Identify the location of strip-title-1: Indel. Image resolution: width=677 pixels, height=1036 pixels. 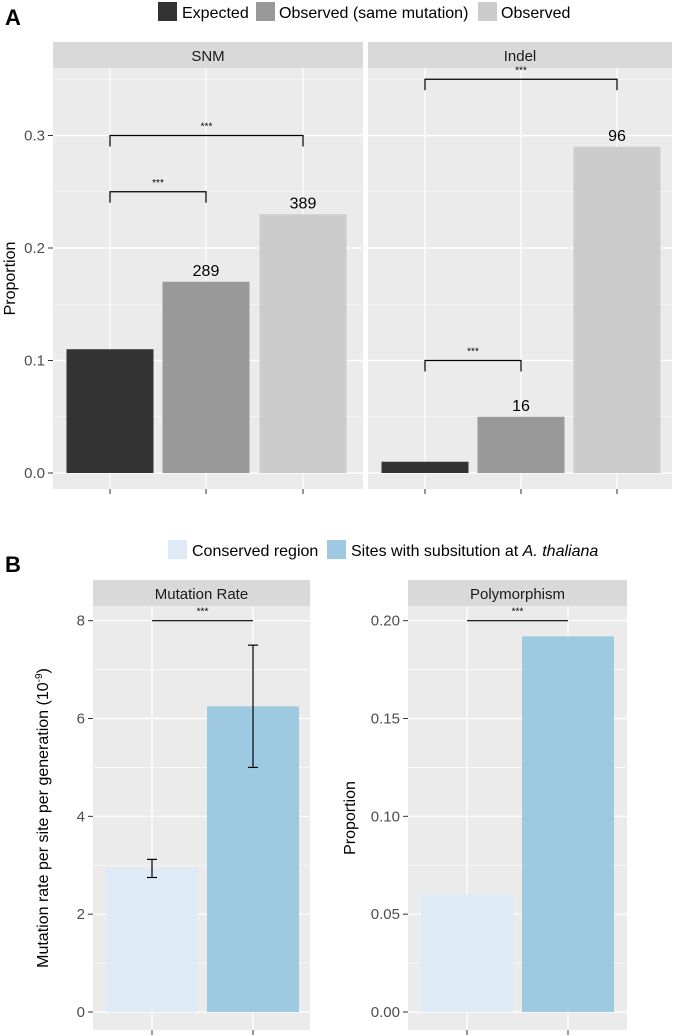
(520, 56).